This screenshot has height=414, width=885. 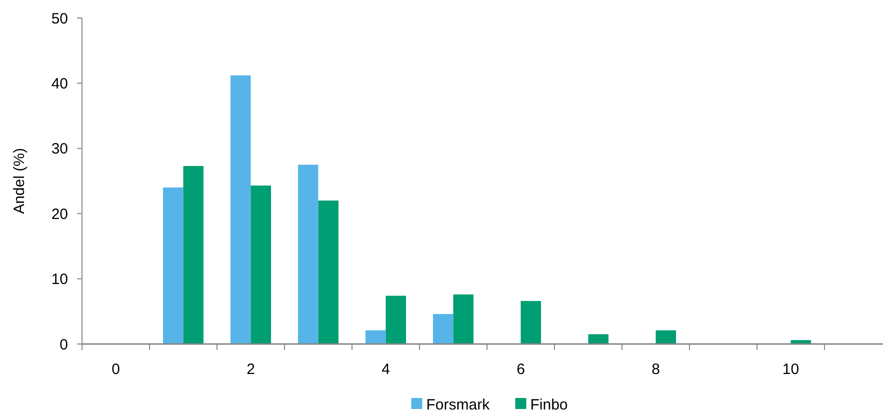 I want to click on y-tick-label: 20, so click(x=59, y=214).